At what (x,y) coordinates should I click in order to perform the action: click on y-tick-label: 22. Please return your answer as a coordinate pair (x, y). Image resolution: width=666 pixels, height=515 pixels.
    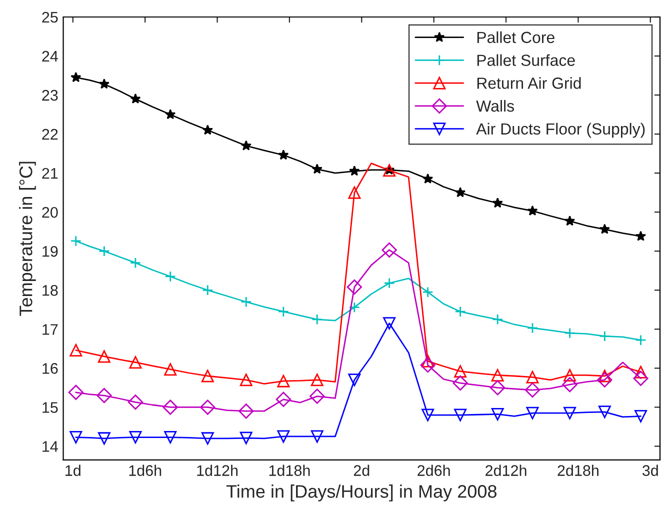
    Looking at the image, I should click on (50, 134).